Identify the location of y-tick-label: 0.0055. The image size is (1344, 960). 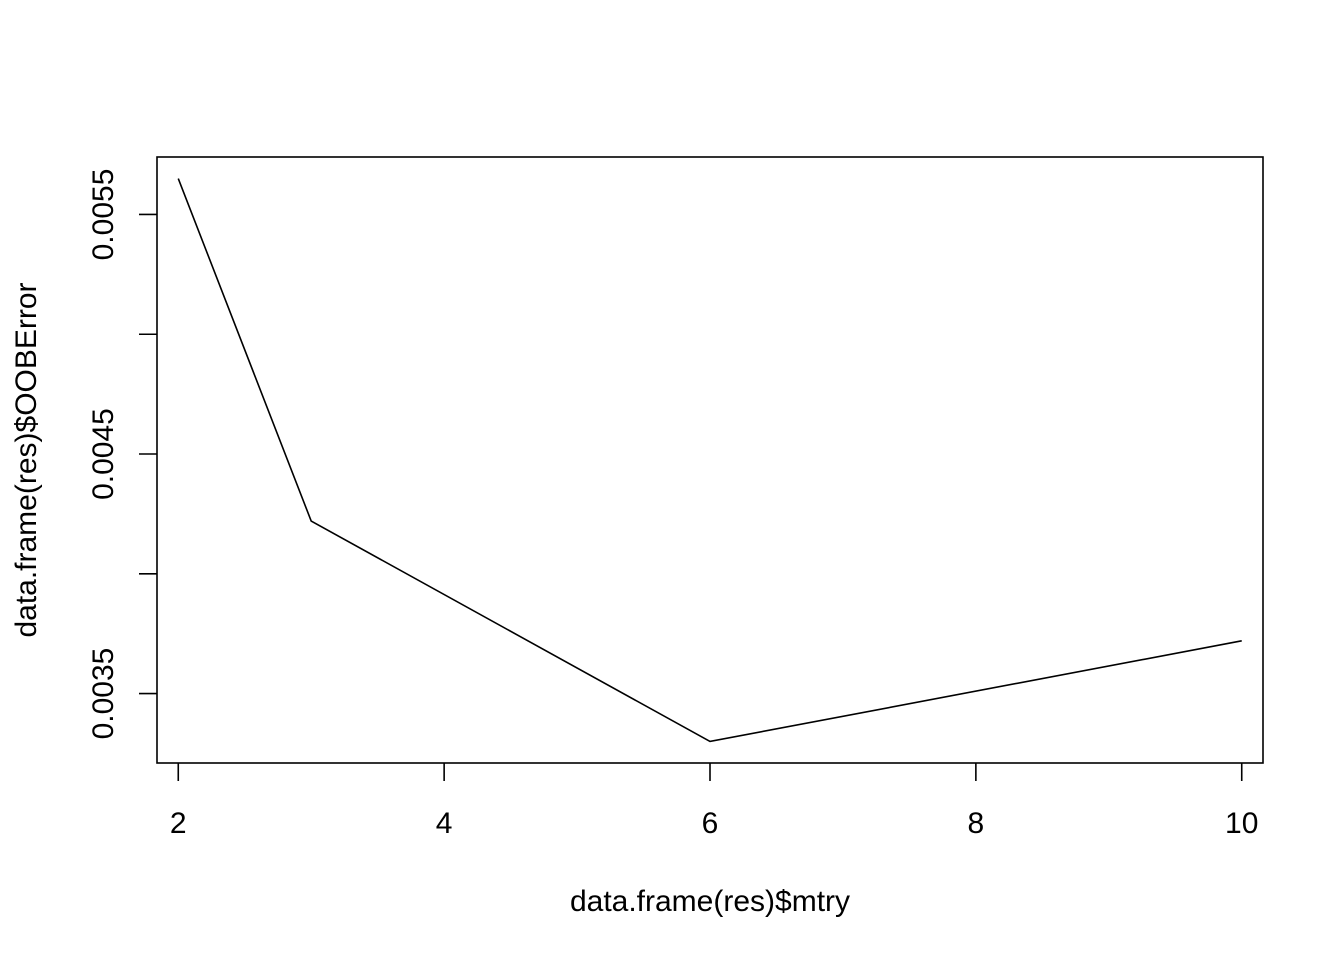
(103, 215).